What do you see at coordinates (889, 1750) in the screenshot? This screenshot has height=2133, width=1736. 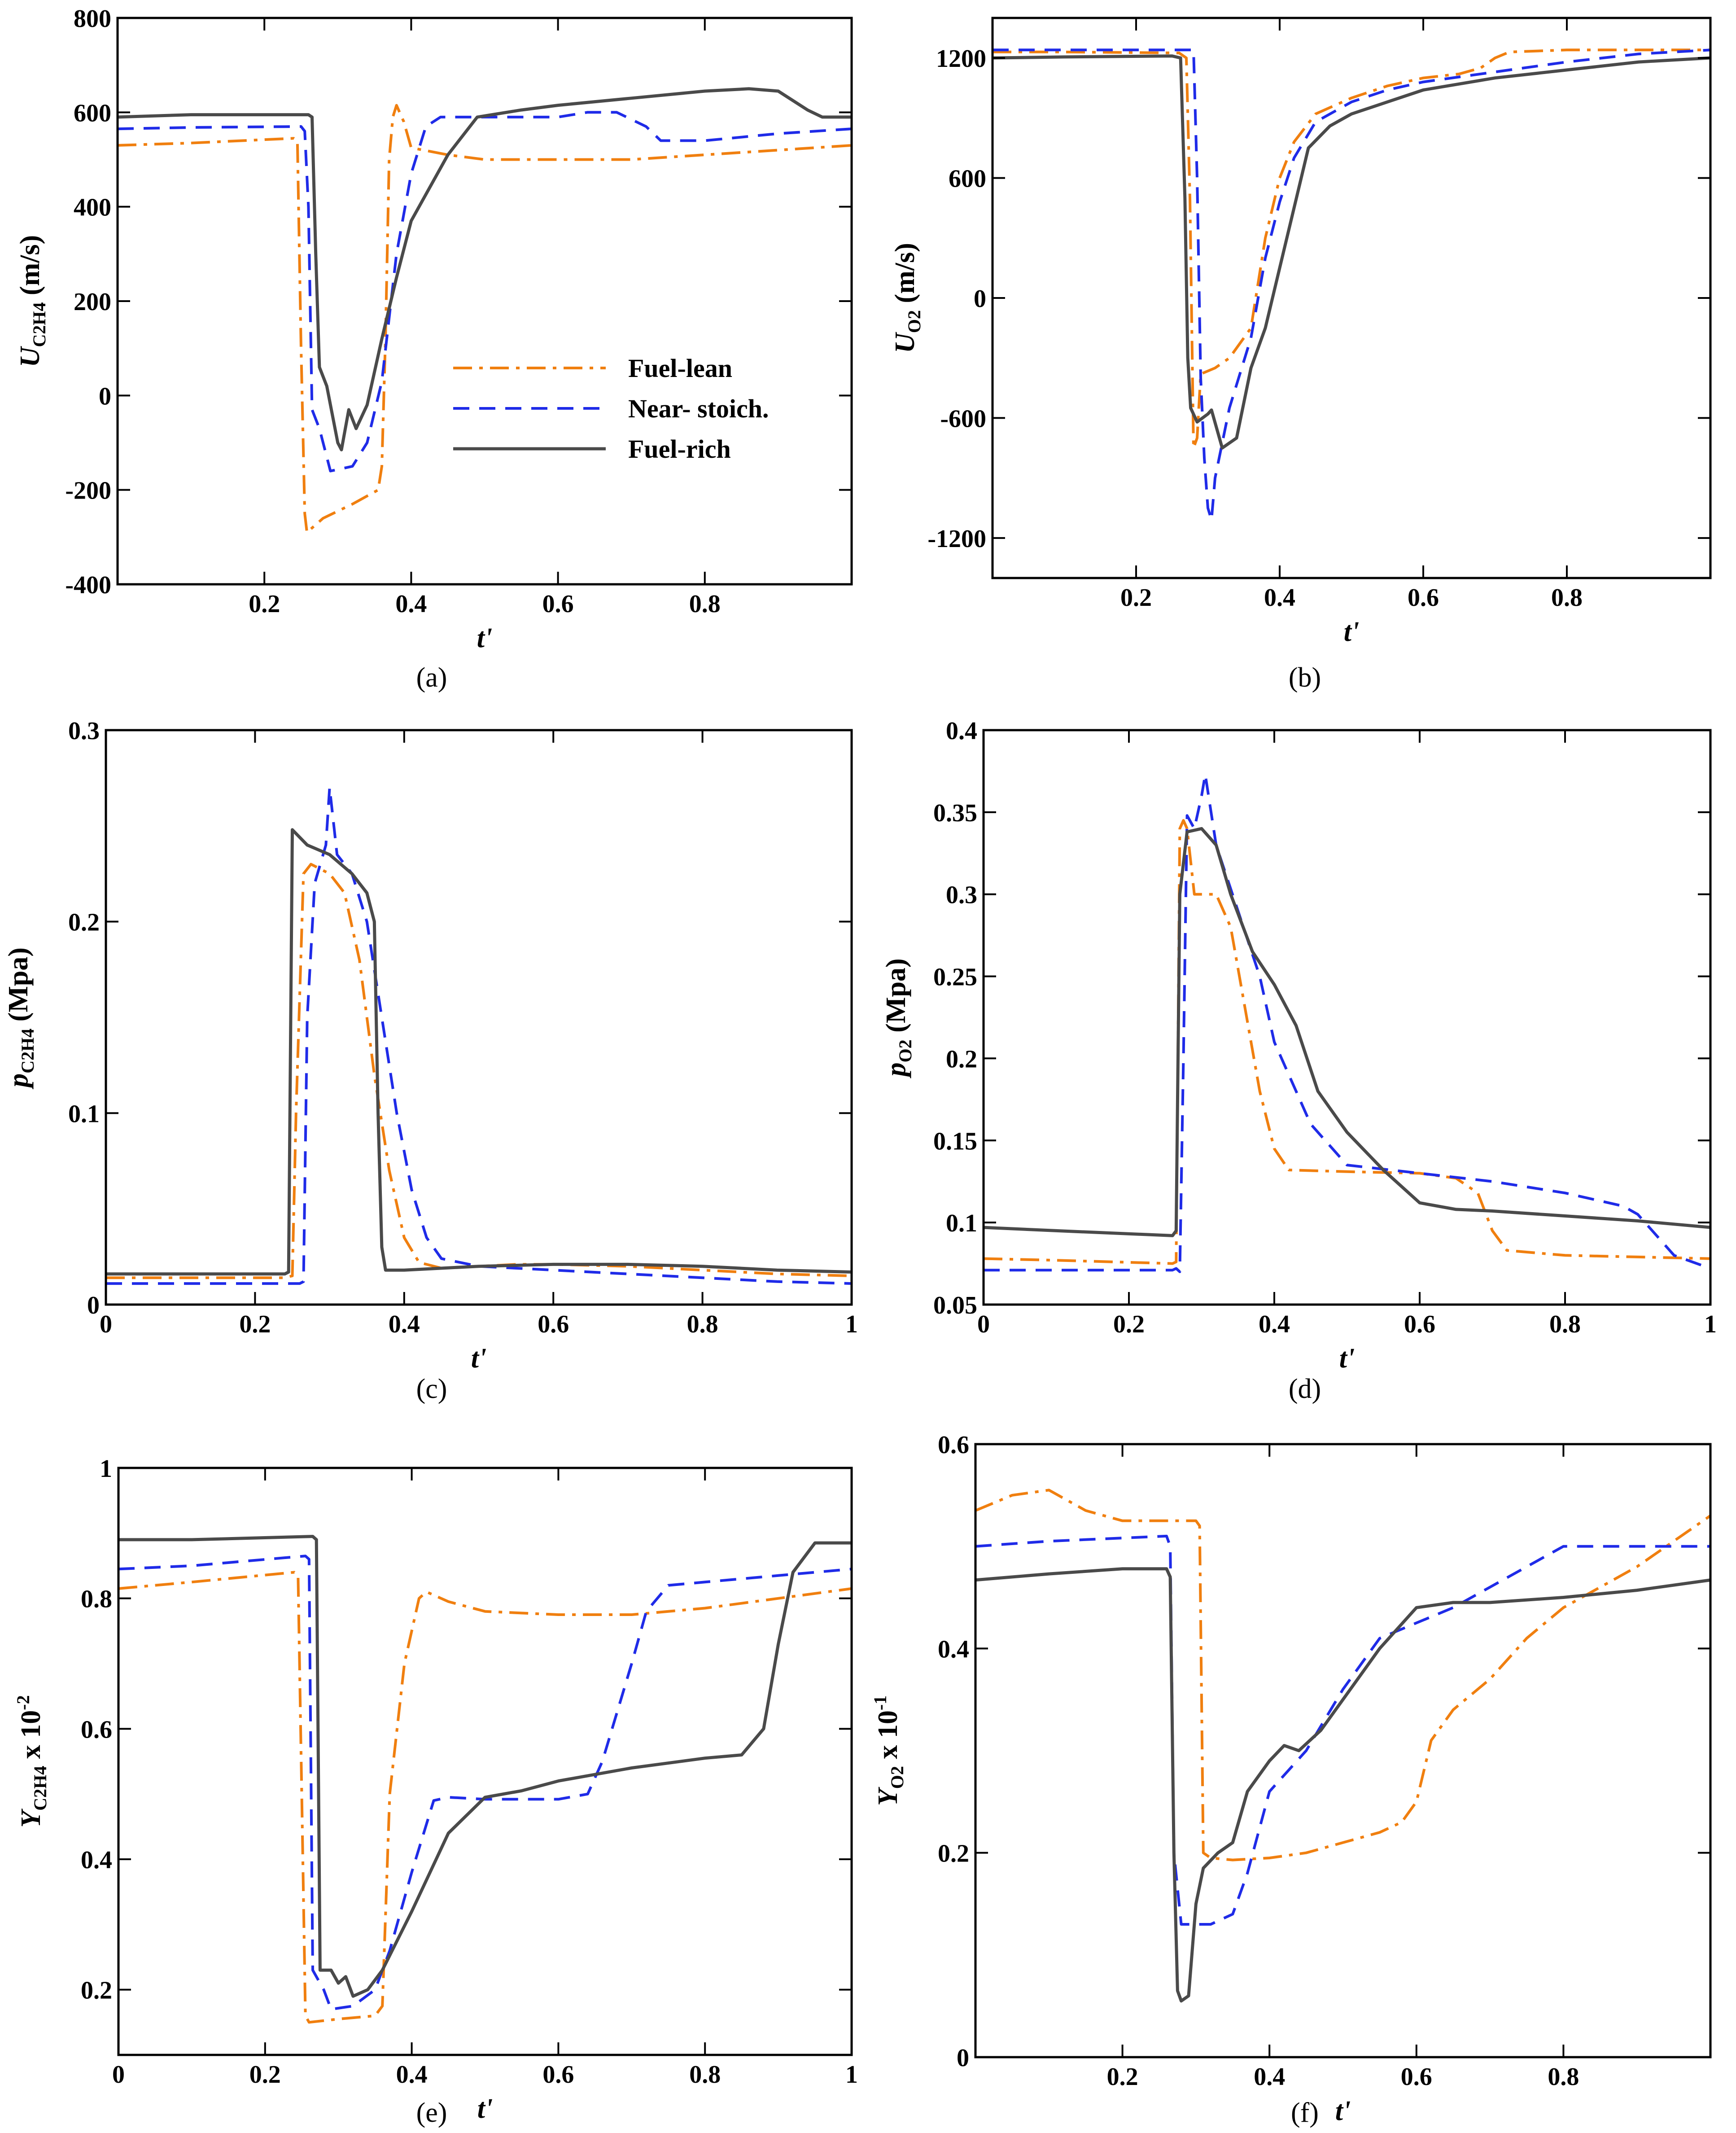 I see `y-axis-label: YO2 x 10-1` at bounding box center [889, 1750].